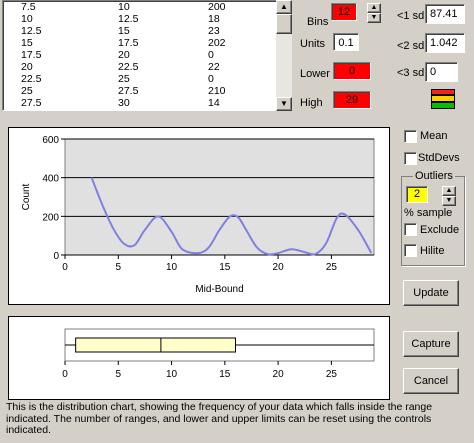  What do you see at coordinates (26, 196) in the screenshot?
I see `y-axis-label: Count` at bounding box center [26, 196].